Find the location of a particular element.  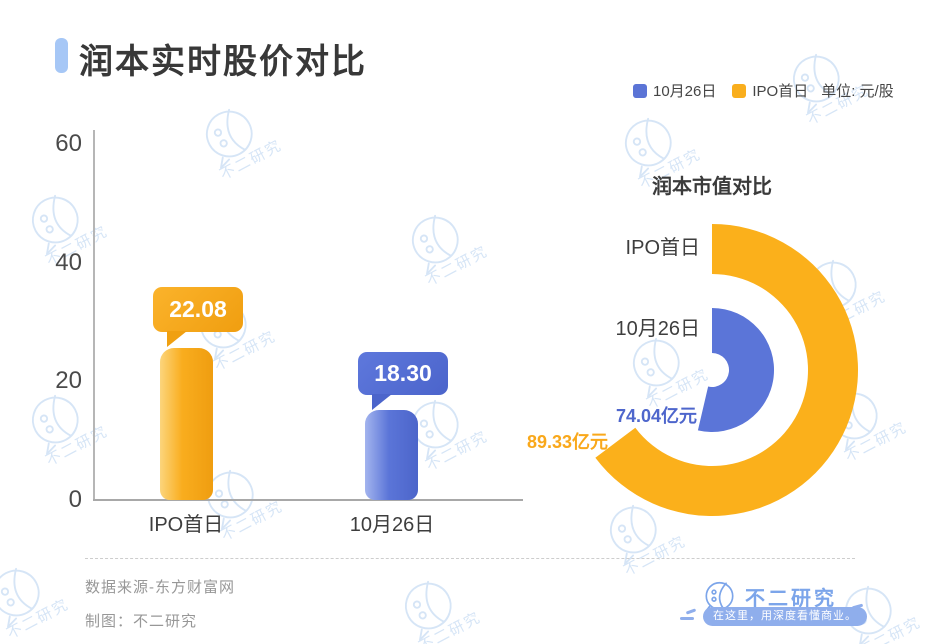

donut-chart-title: 润本市值对比 is located at coordinates (712, 187).